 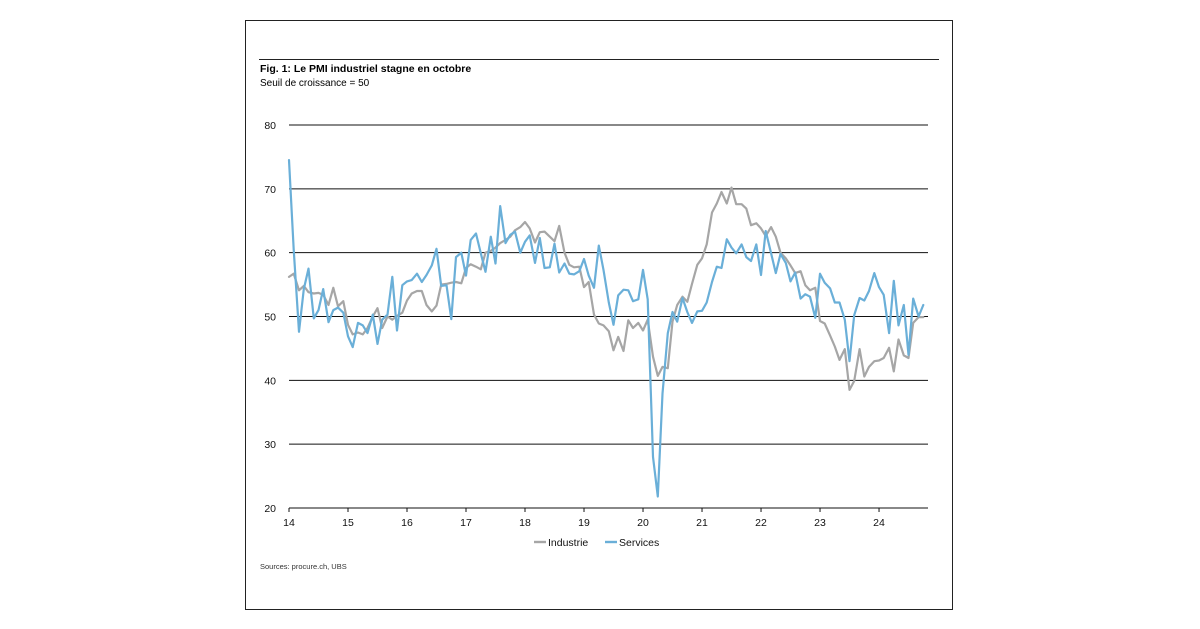 I want to click on chart-subtitle: Seuil de croissance = 50, so click(x=315, y=83).